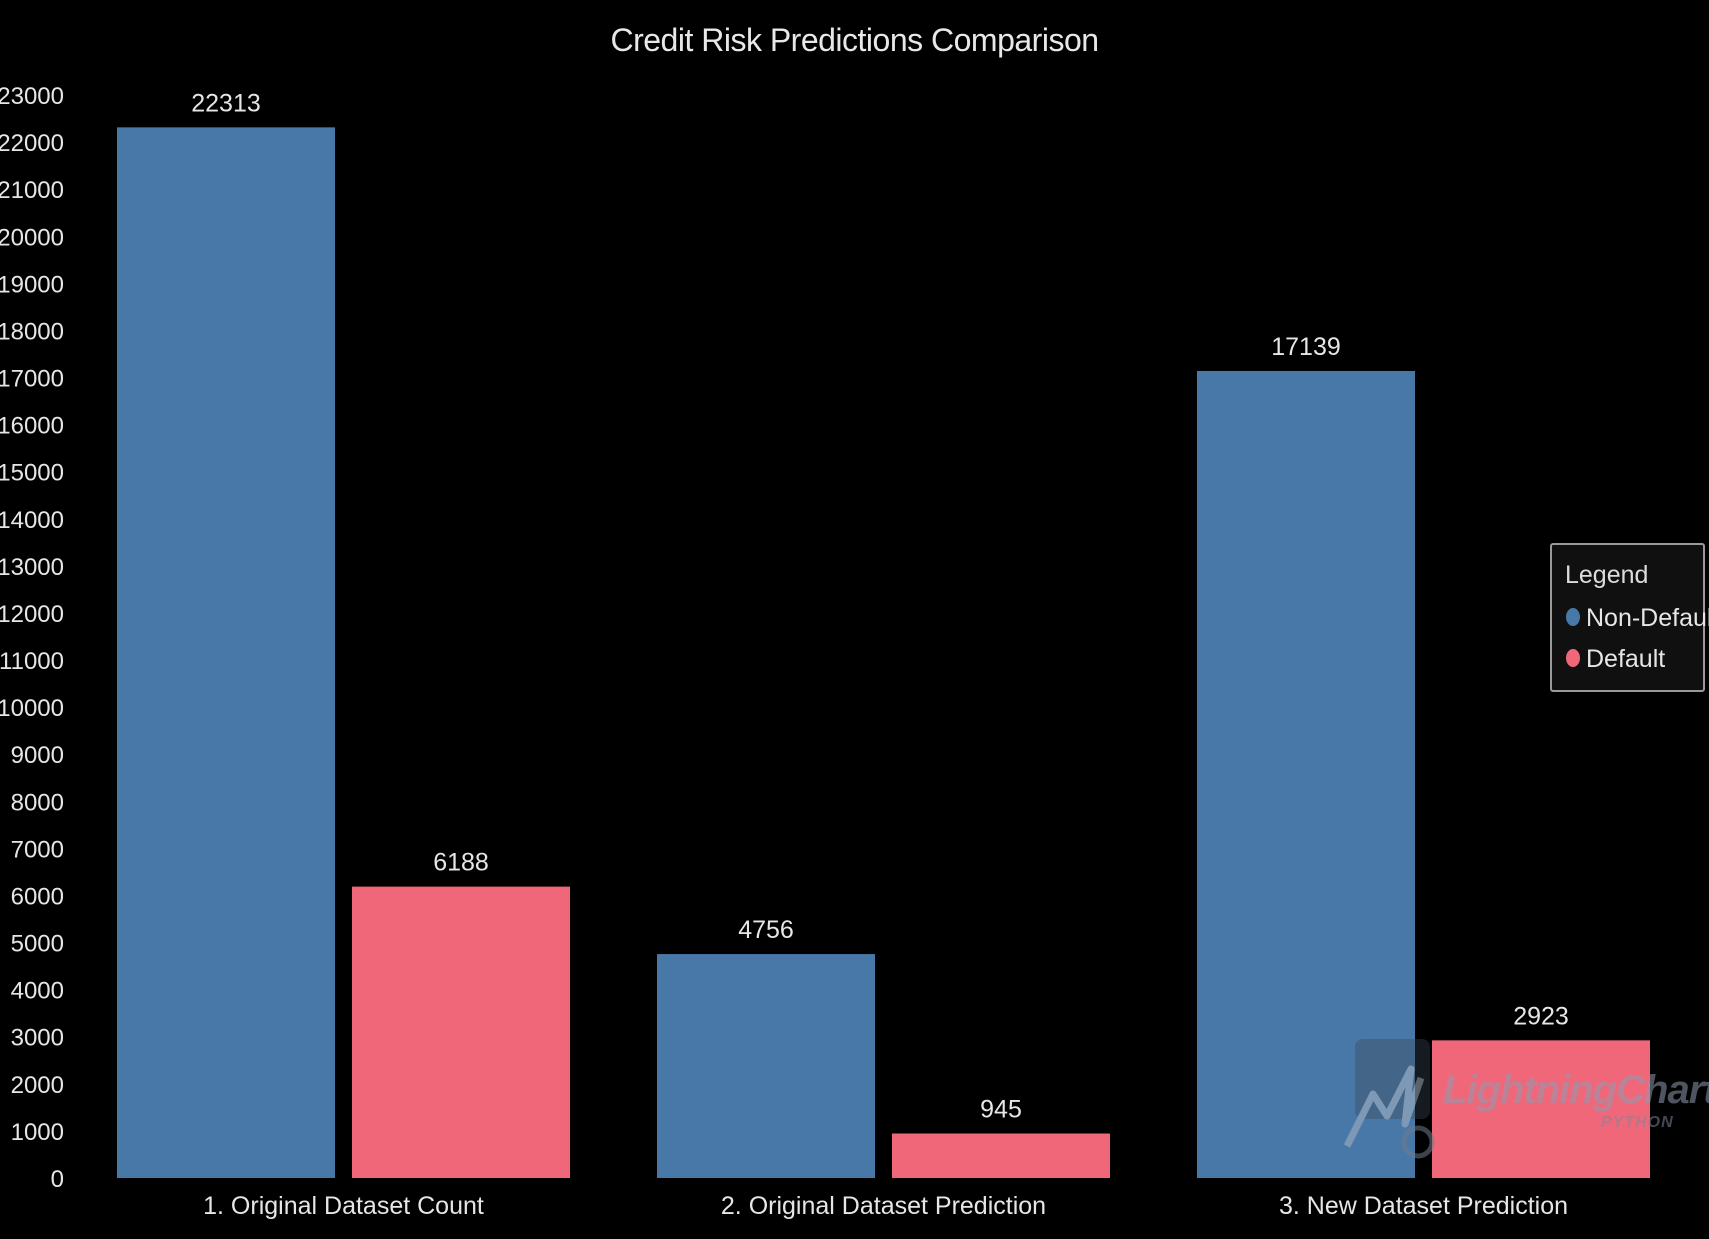 This screenshot has height=1239, width=1709. What do you see at coordinates (37, 1038) in the screenshot?
I see `y-tick-label: 3000` at bounding box center [37, 1038].